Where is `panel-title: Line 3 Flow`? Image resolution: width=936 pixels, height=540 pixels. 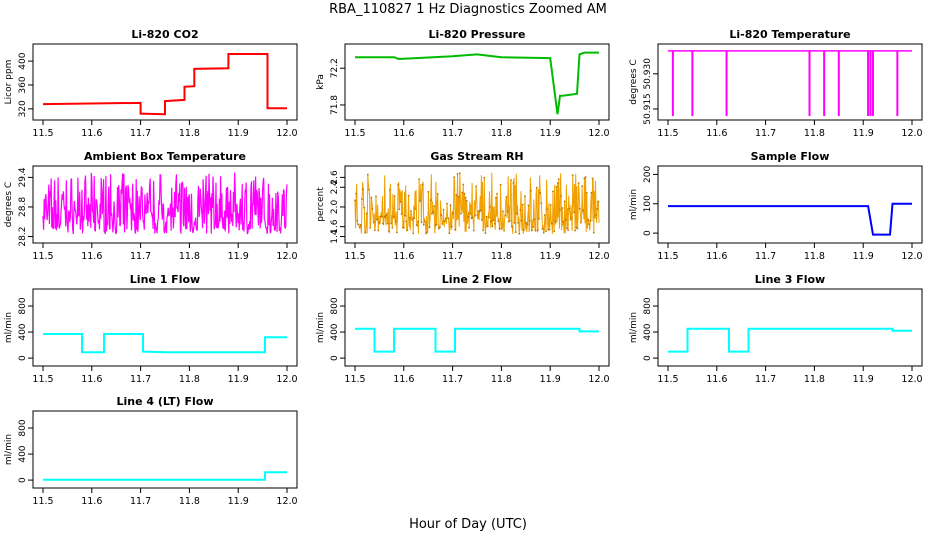 panel-title: Line 3 Flow is located at coordinates (790, 279).